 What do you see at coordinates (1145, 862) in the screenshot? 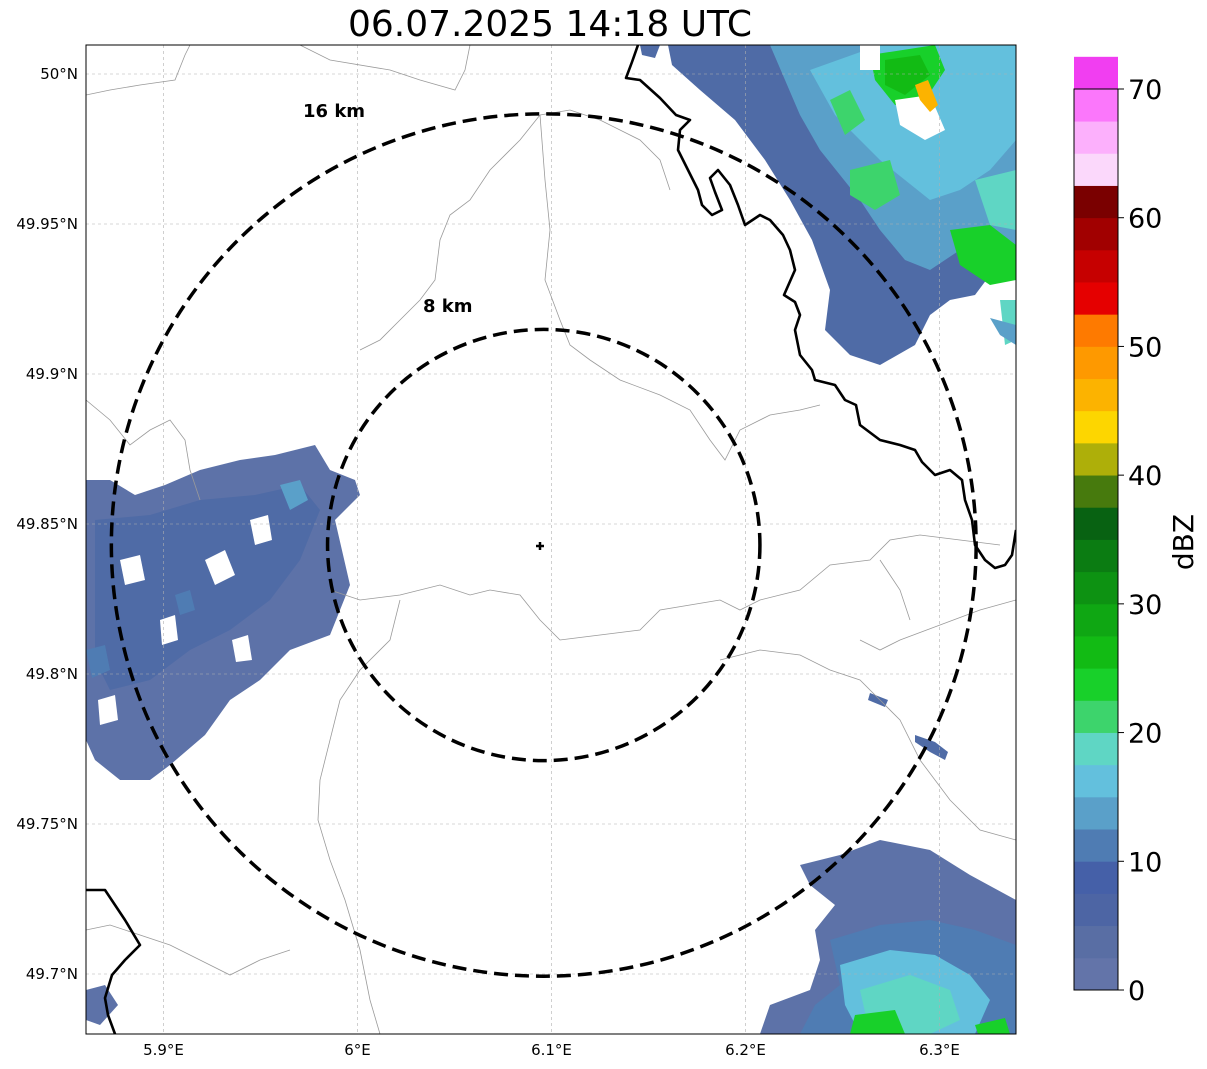
I see `colorbar-tick-label: 10` at bounding box center [1145, 862].